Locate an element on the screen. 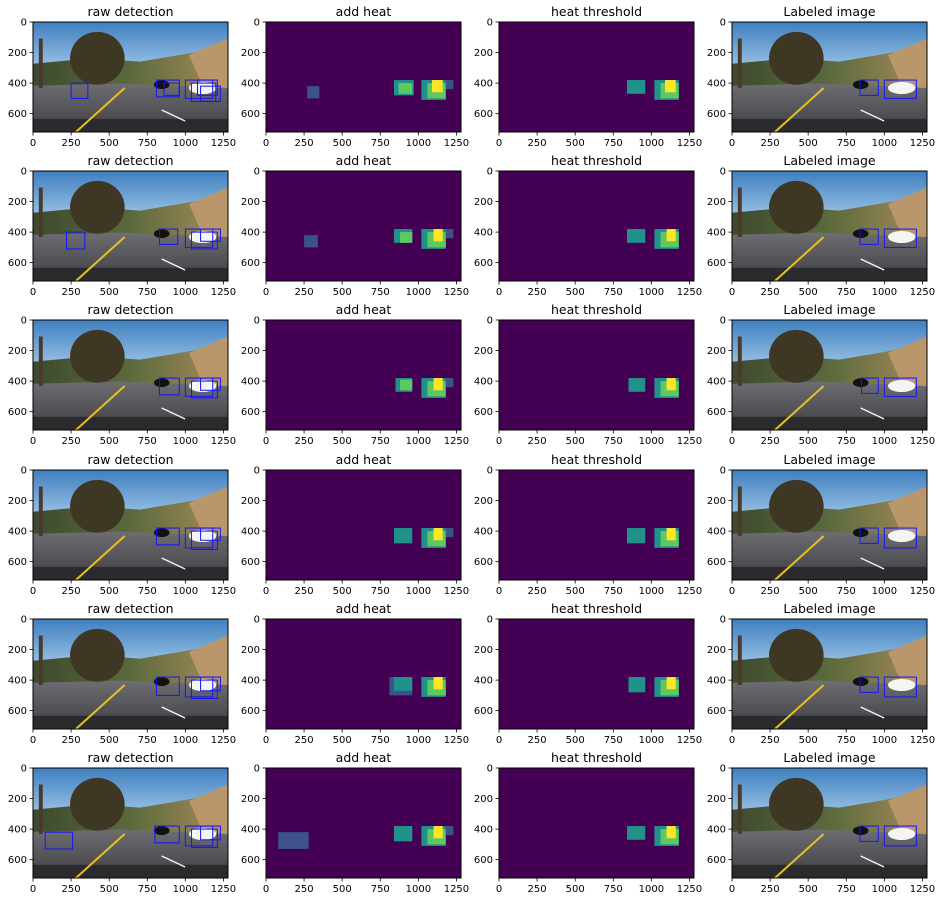  panel-add-heat: add heat 0 250 500 750 1000 1250 0 200 400 600 is located at coordinates (355, 524).